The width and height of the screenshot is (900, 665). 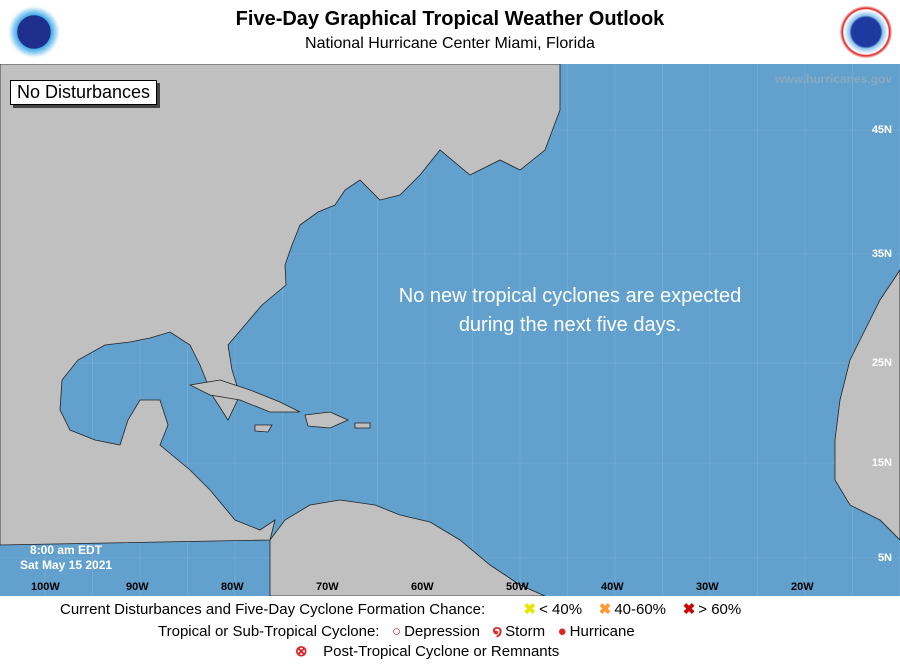 I want to click on longitude-label: 70W, so click(x=327, y=587).